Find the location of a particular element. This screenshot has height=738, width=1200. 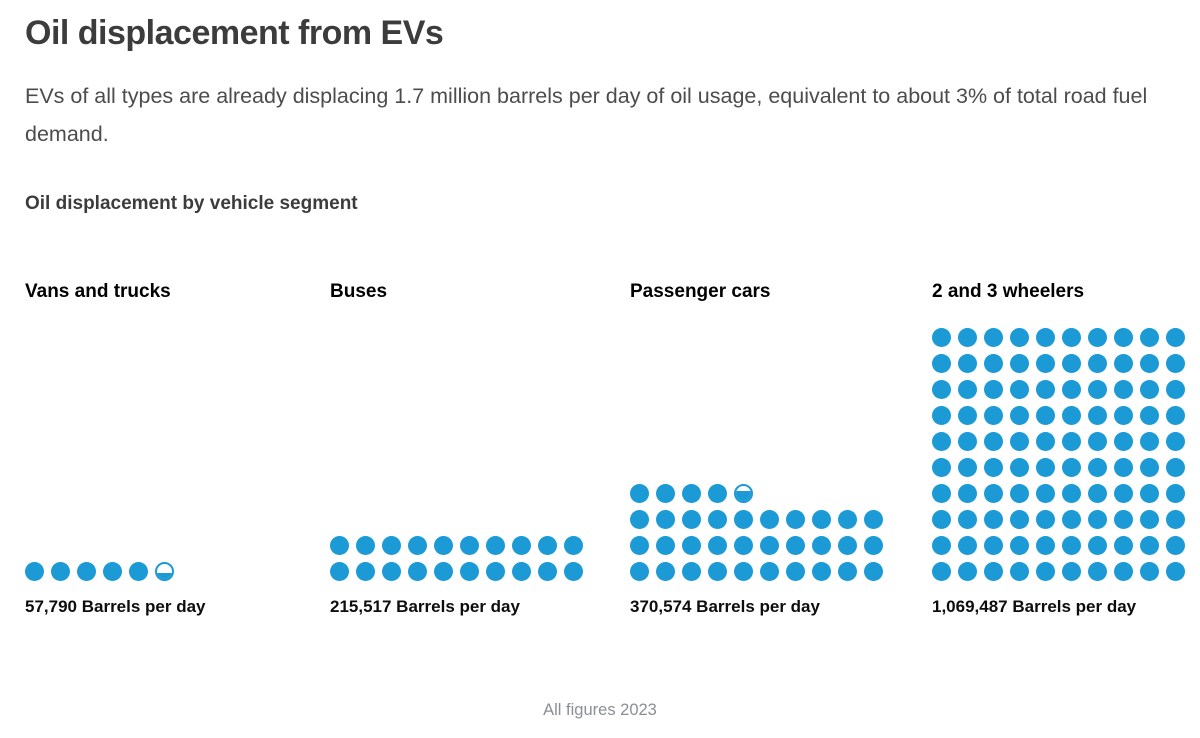

segment-label: Buses is located at coordinates (359, 291).